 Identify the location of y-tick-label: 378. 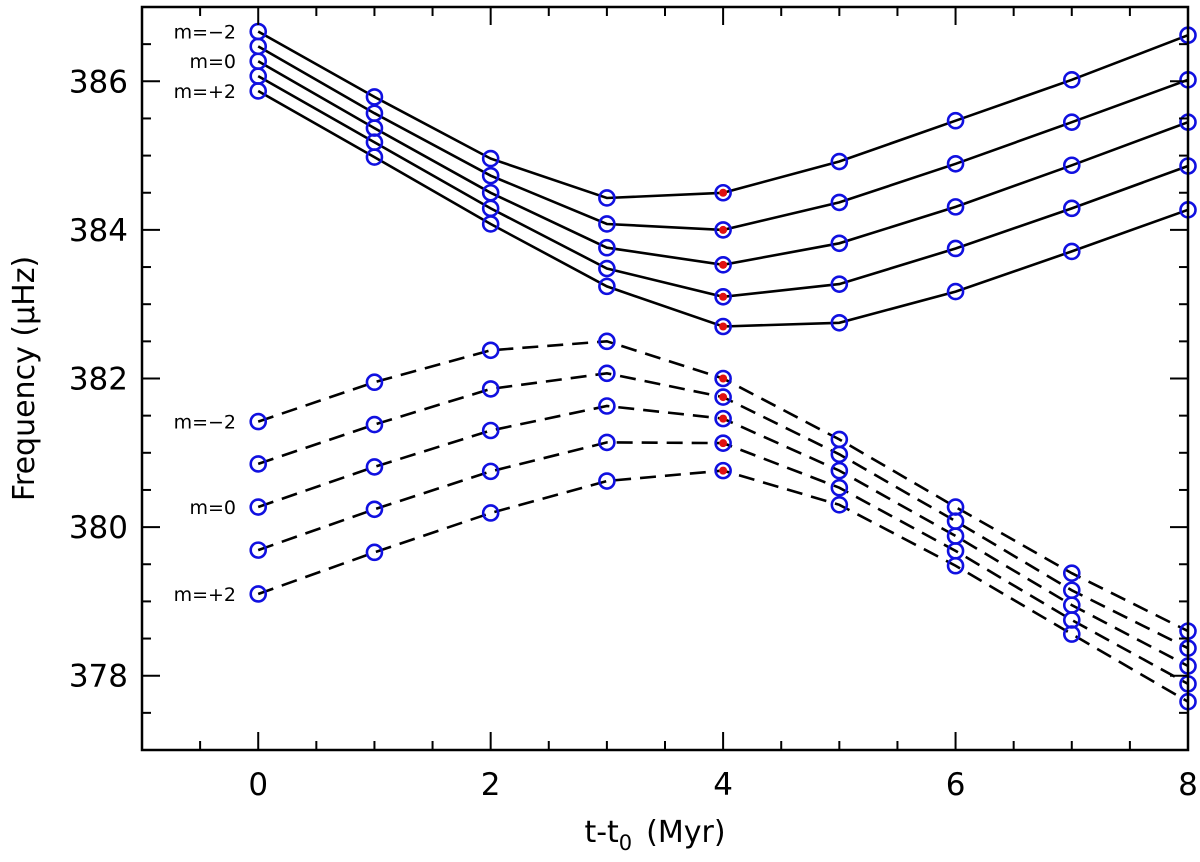
(98, 677).